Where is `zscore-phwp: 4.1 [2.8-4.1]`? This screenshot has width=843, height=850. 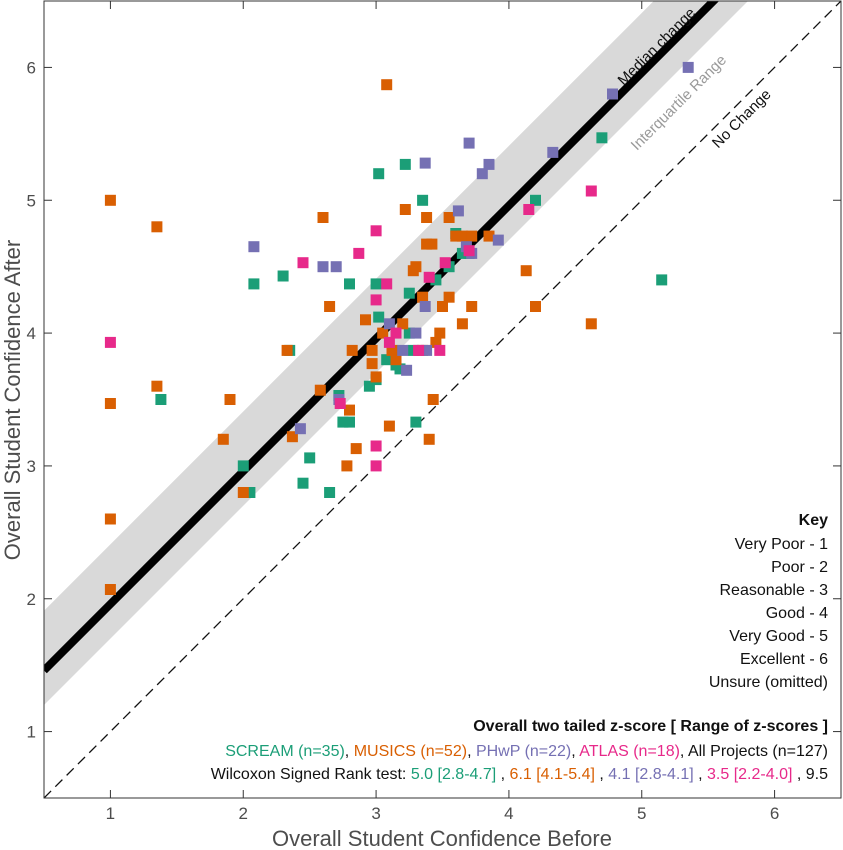
zscore-phwp: 4.1 [2.8-4.1] is located at coordinates (650, 774).